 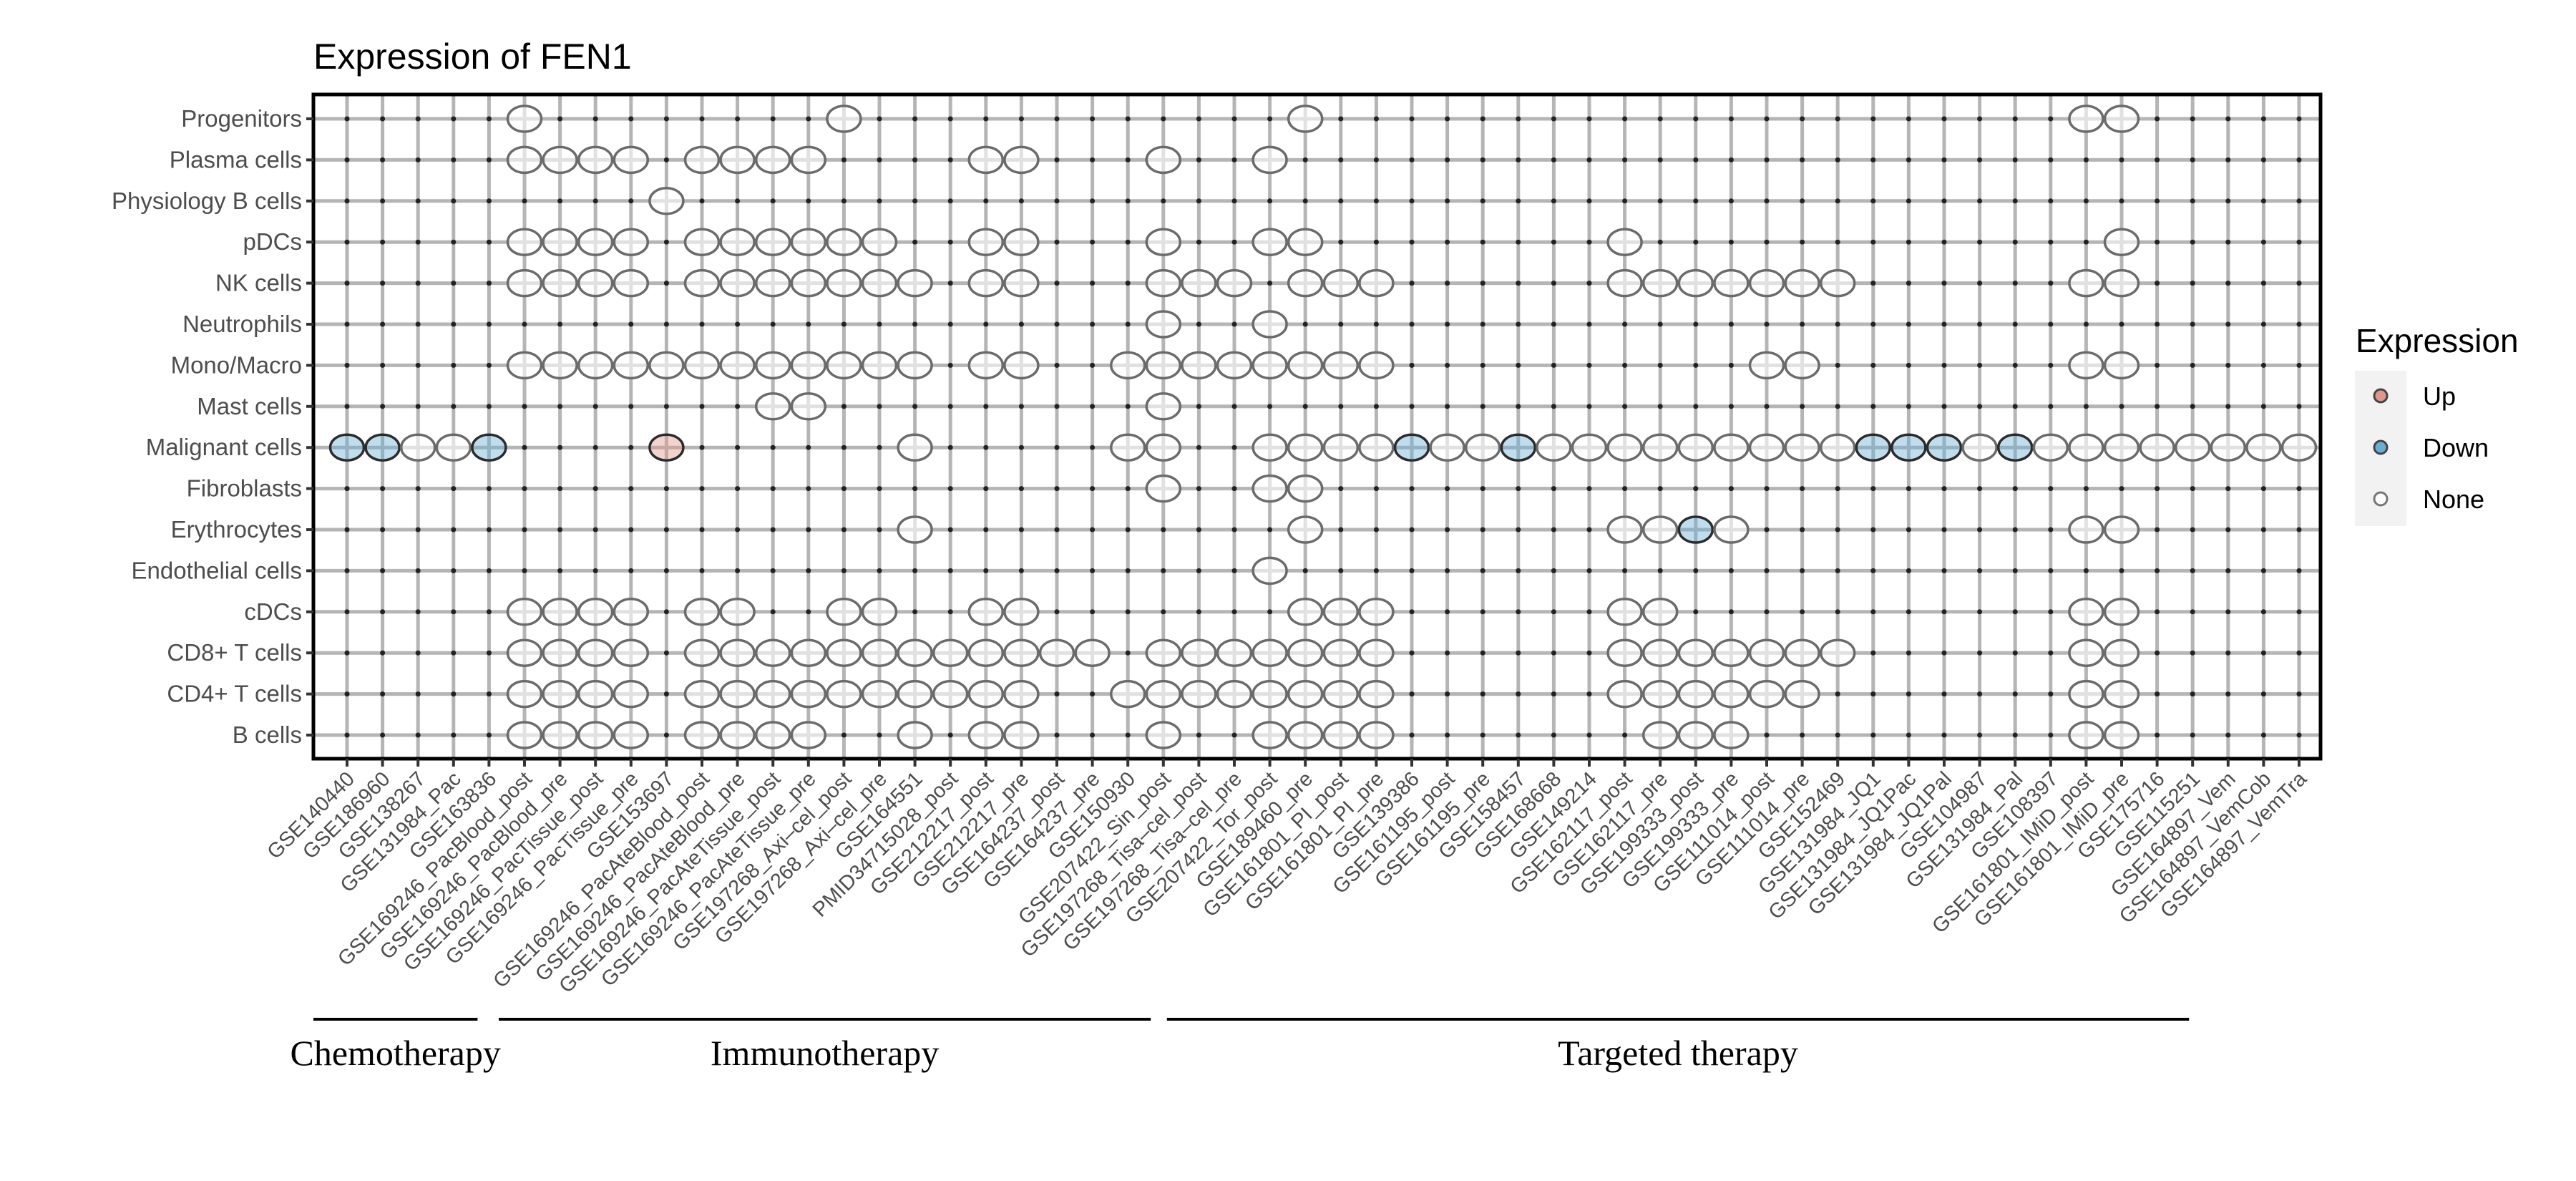 I want to click on y-tick-label: Mono/Macro, so click(x=236, y=364).